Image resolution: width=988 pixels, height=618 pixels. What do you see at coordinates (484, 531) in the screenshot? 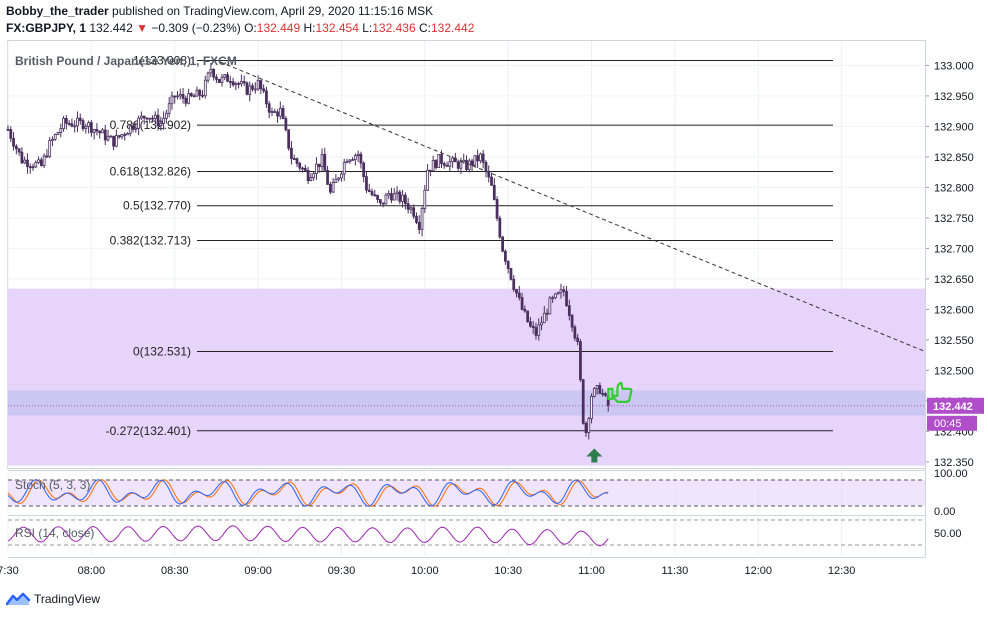
I see `rsi-pane: RSI (14, close) 50.00` at bounding box center [484, 531].